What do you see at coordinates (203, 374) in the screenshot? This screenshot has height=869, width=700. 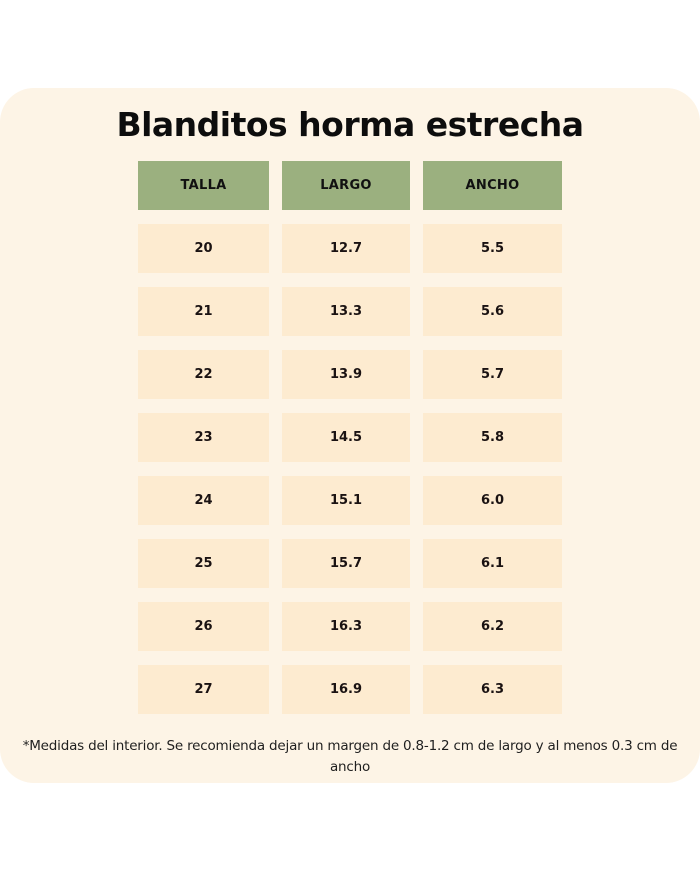 I see `cell-talla: 22` at bounding box center [203, 374].